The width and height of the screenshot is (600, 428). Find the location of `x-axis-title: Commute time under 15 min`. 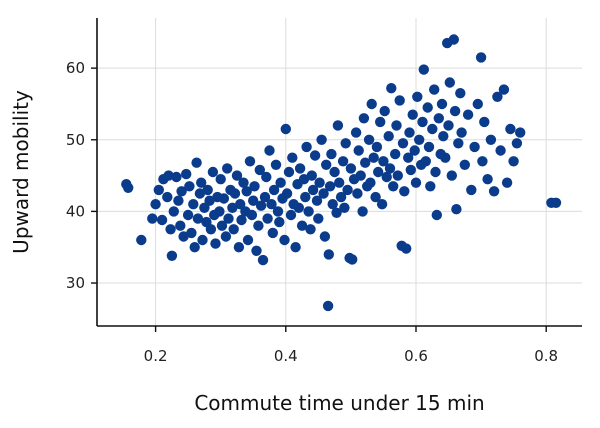

x-axis-title: Commute time under 15 min is located at coordinates (339, 403).